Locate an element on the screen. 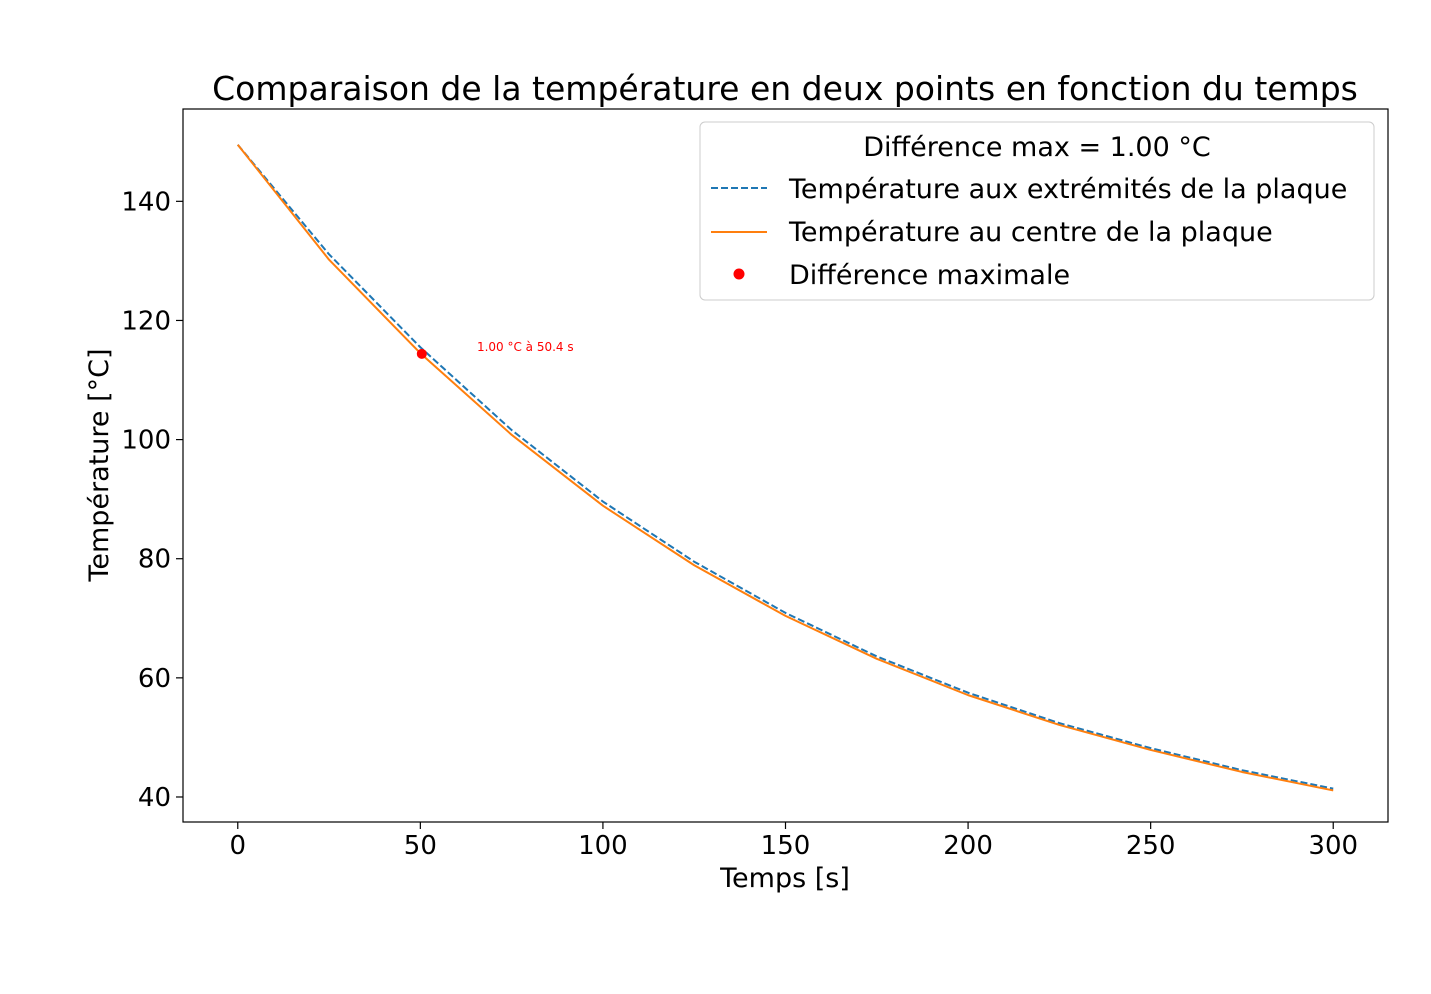 This screenshot has width=1431, height=994. legend-label-marker: Différence maximale is located at coordinates (929, 275).